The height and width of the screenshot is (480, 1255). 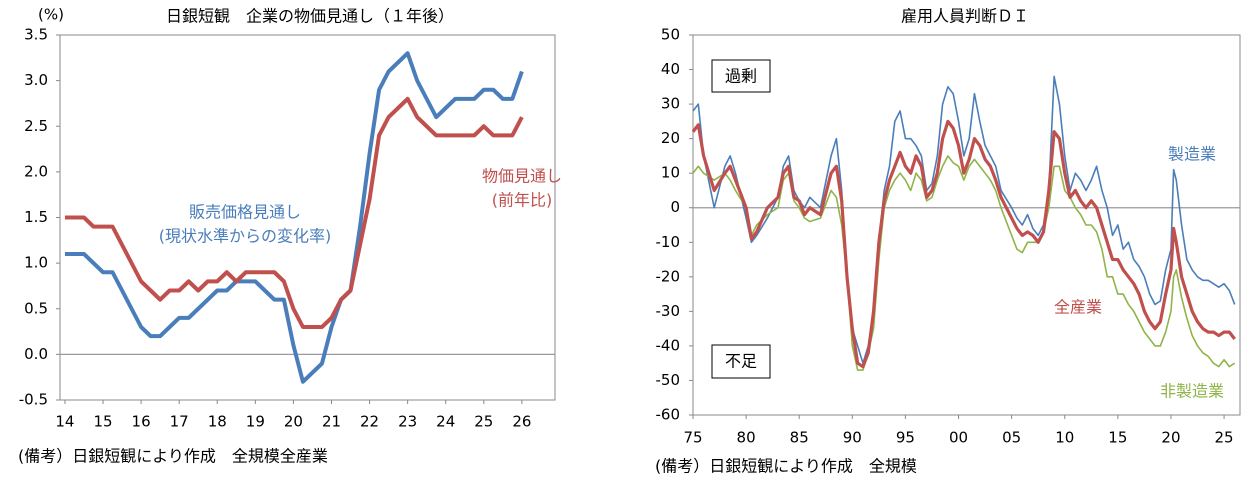 What do you see at coordinates (668, 242) in the screenshot?
I see `y-tick-label: -10` at bounding box center [668, 242].